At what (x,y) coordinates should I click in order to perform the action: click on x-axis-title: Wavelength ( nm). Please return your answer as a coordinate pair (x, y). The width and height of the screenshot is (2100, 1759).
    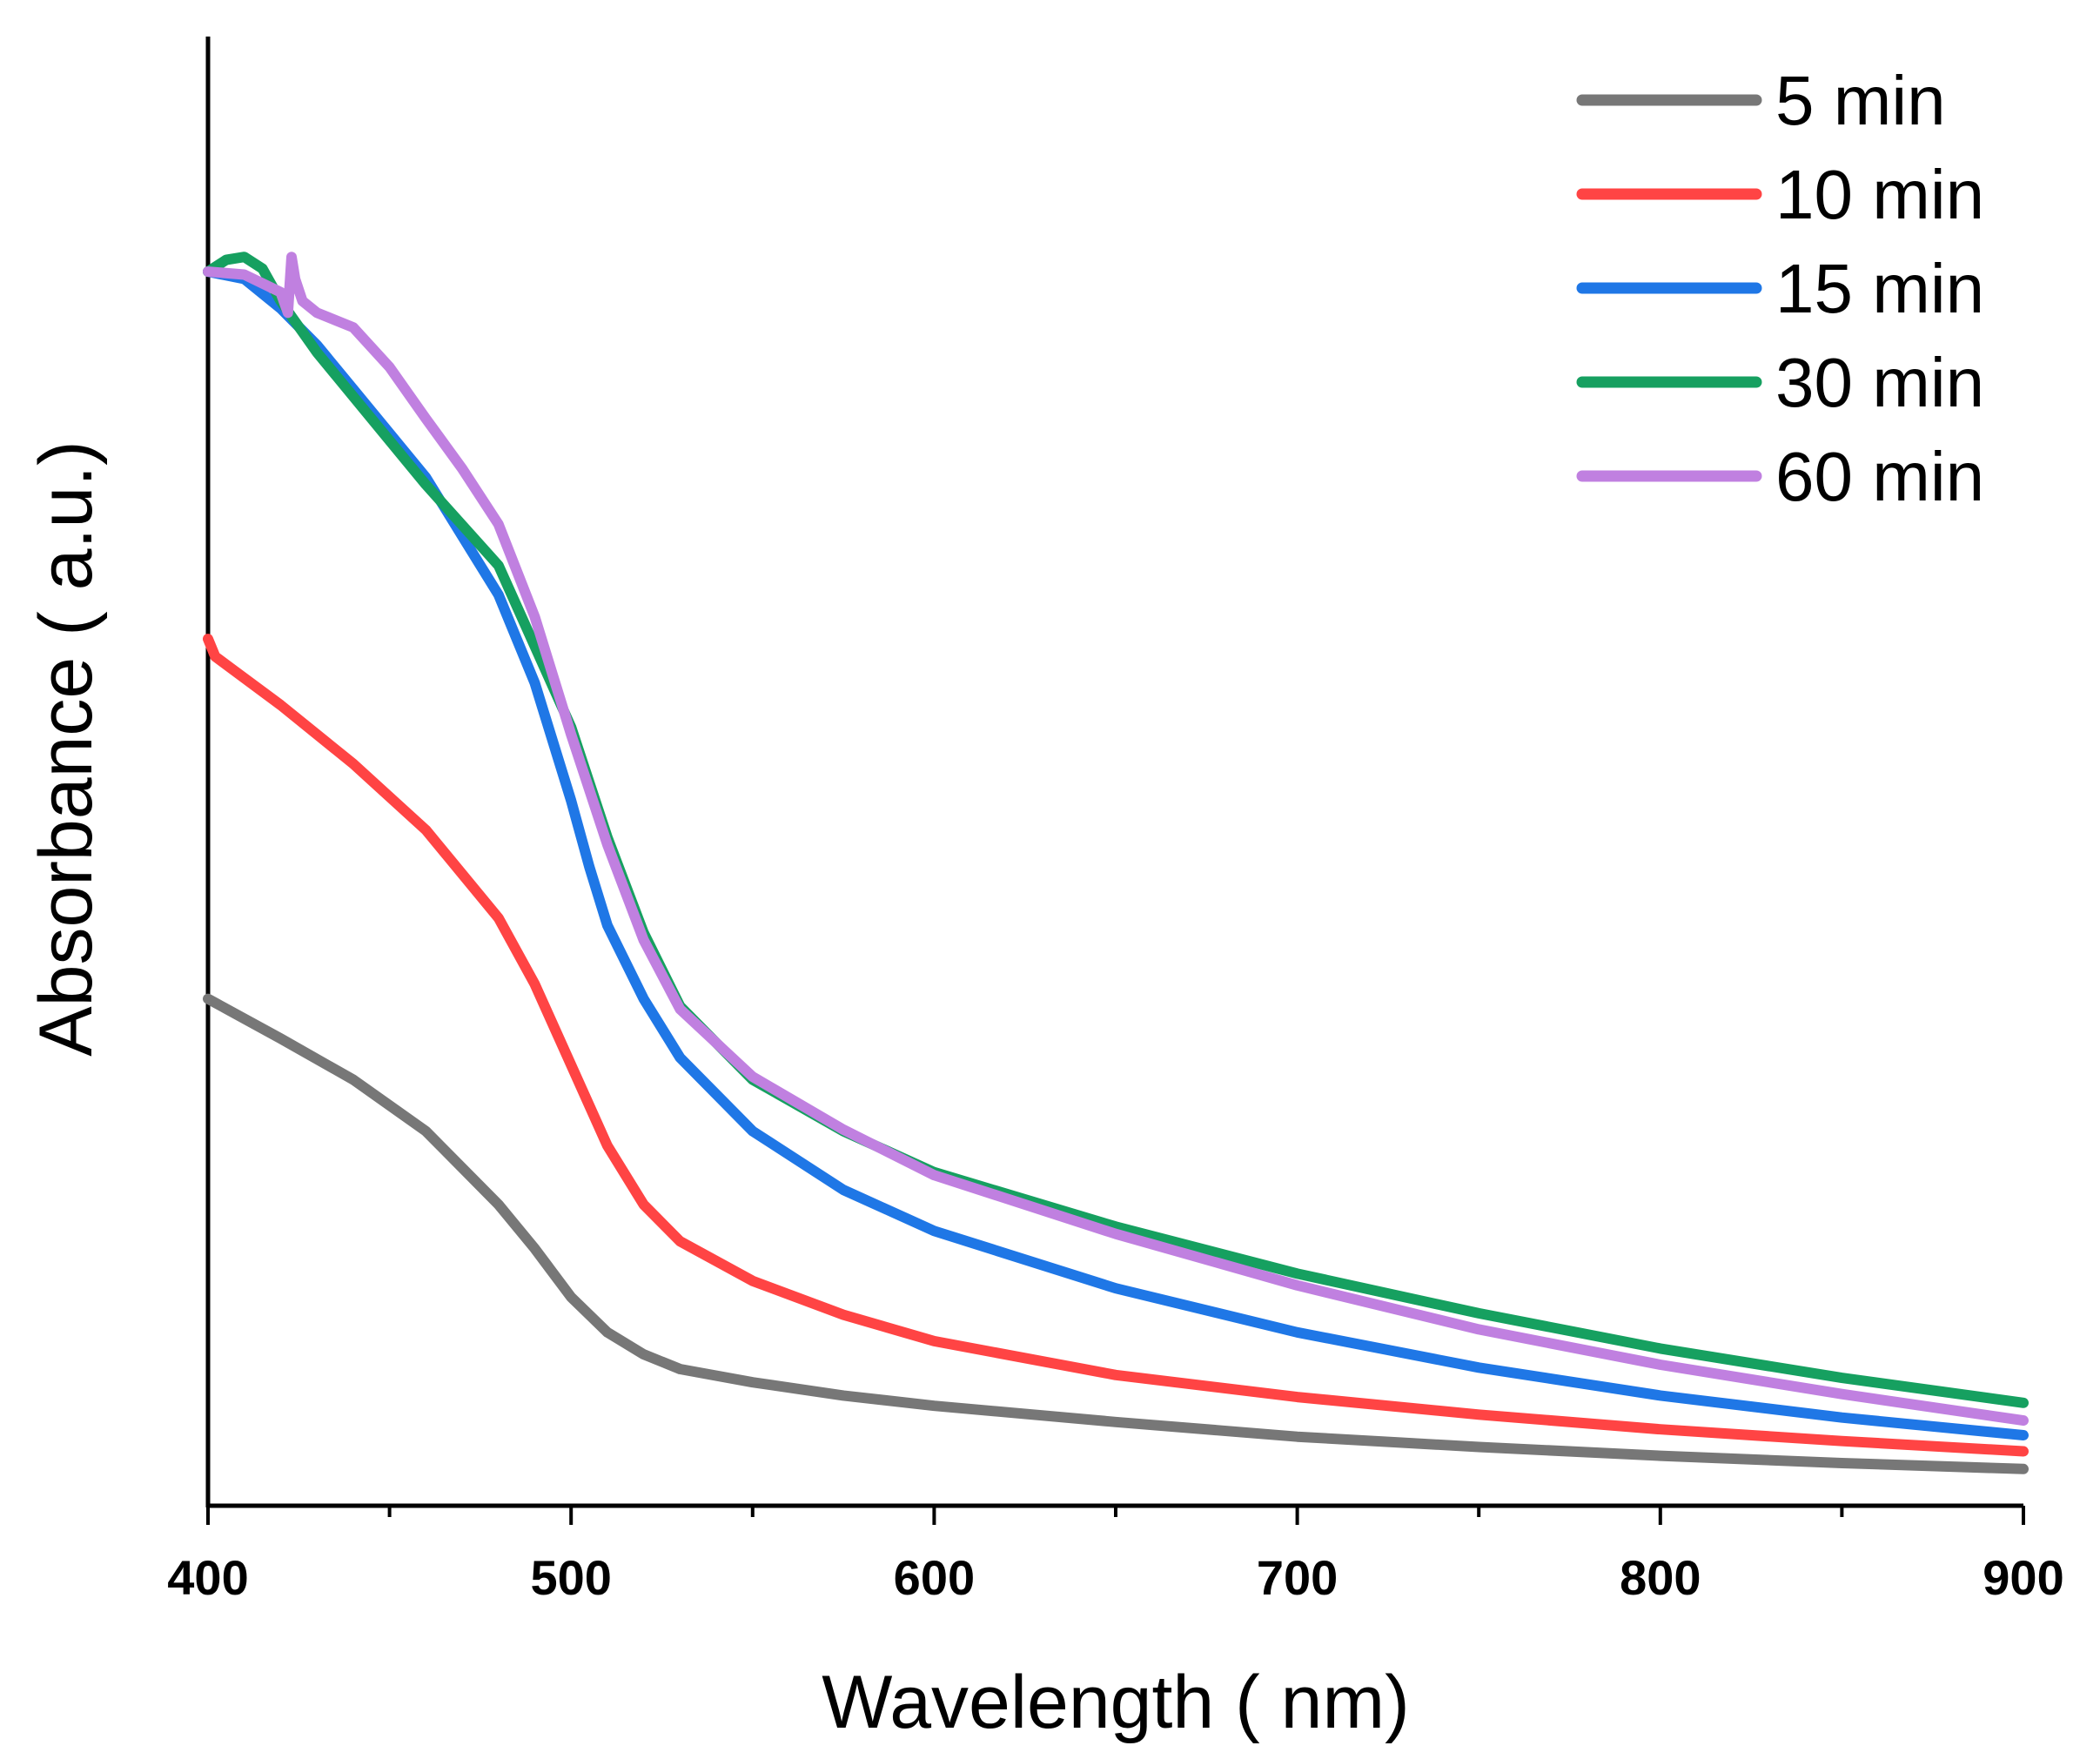
    Looking at the image, I should click on (1116, 1702).